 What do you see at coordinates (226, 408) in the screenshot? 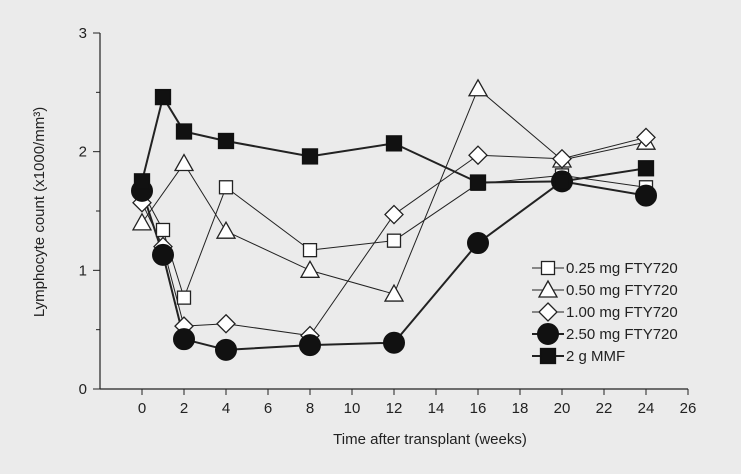
I see `x-tick-label: 4` at bounding box center [226, 408].